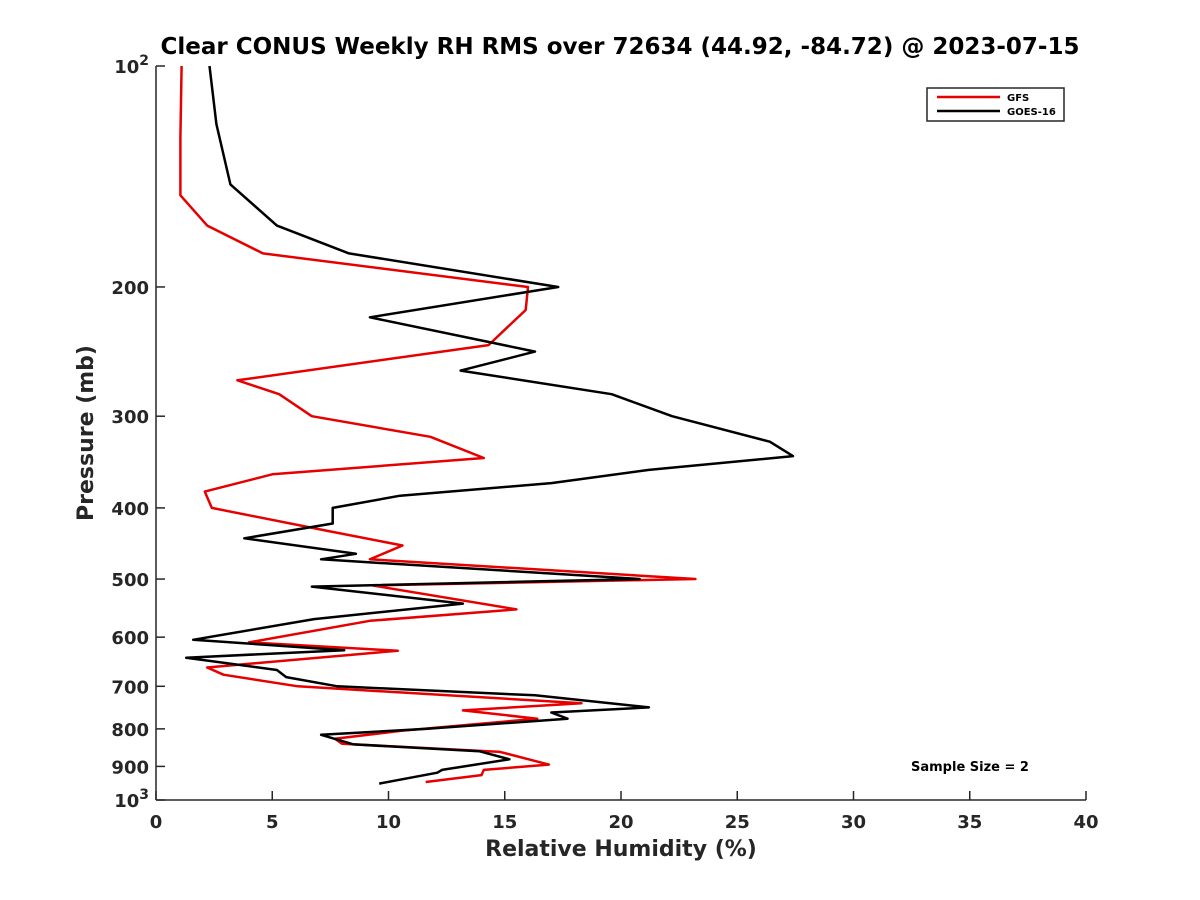 This screenshot has height=900, width=1200. I want to click on y-tick-label-power: 10³, so click(131, 799).